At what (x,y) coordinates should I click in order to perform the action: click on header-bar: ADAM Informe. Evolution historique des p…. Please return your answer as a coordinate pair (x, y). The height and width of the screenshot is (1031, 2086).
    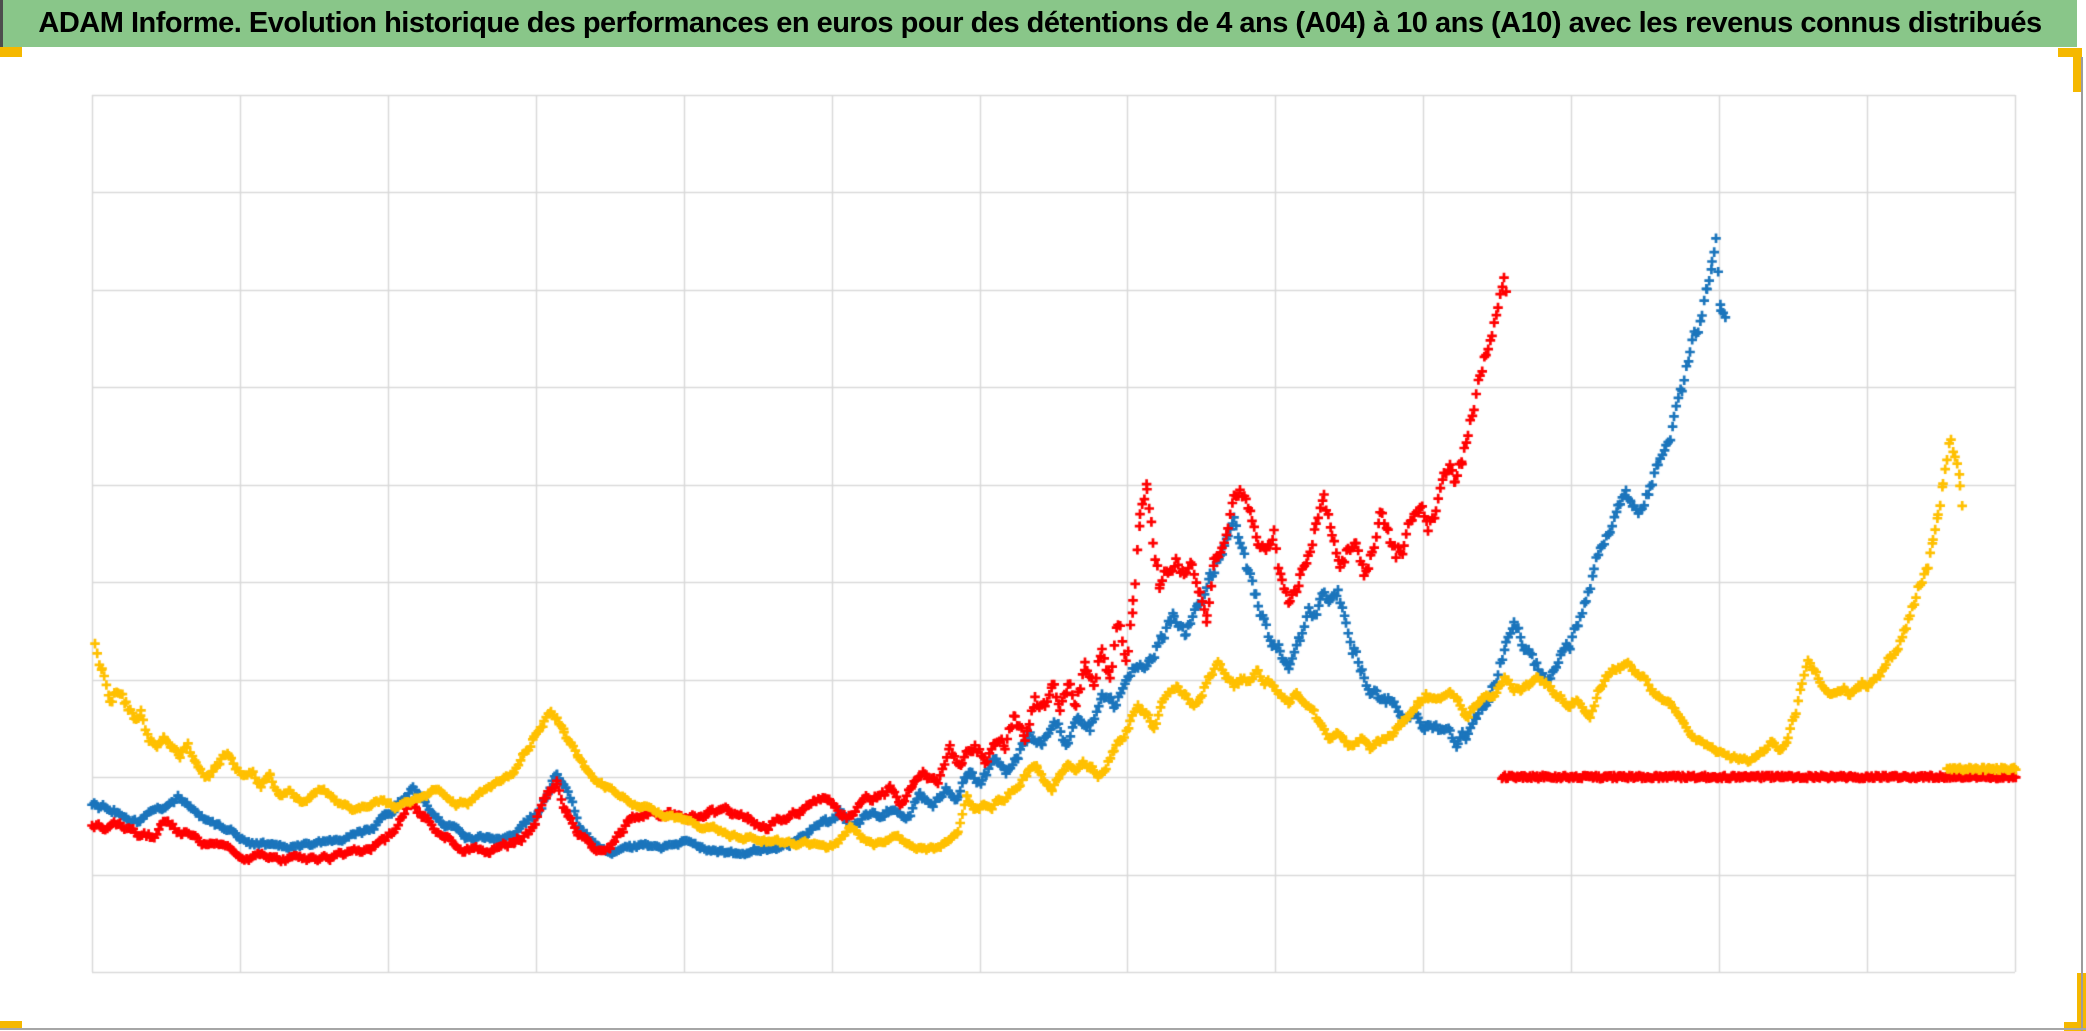
    Looking at the image, I should click on (1040, 23).